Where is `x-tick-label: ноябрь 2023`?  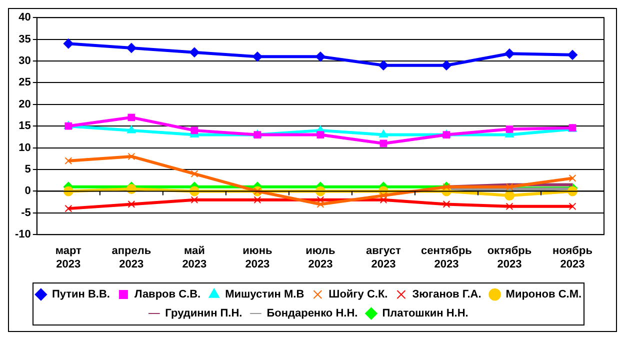 x-tick-label: ноябрь 2023 is located at coordinates (572, 257).